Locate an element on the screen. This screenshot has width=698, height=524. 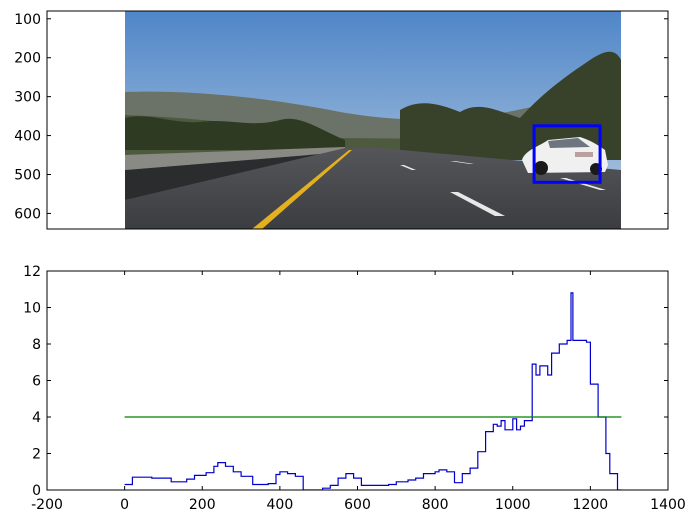
y-tick-label: 8 is located at coordinates (36, 345).